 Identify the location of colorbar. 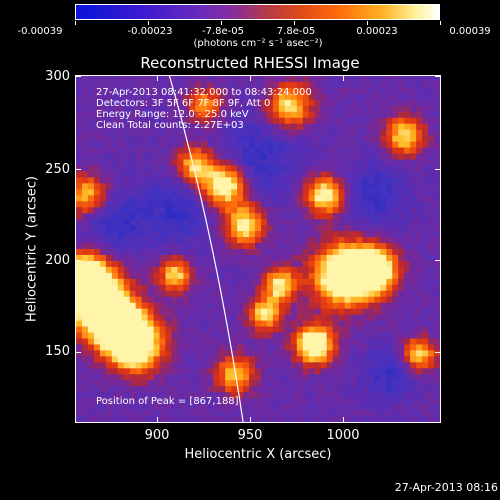
(257, 12).